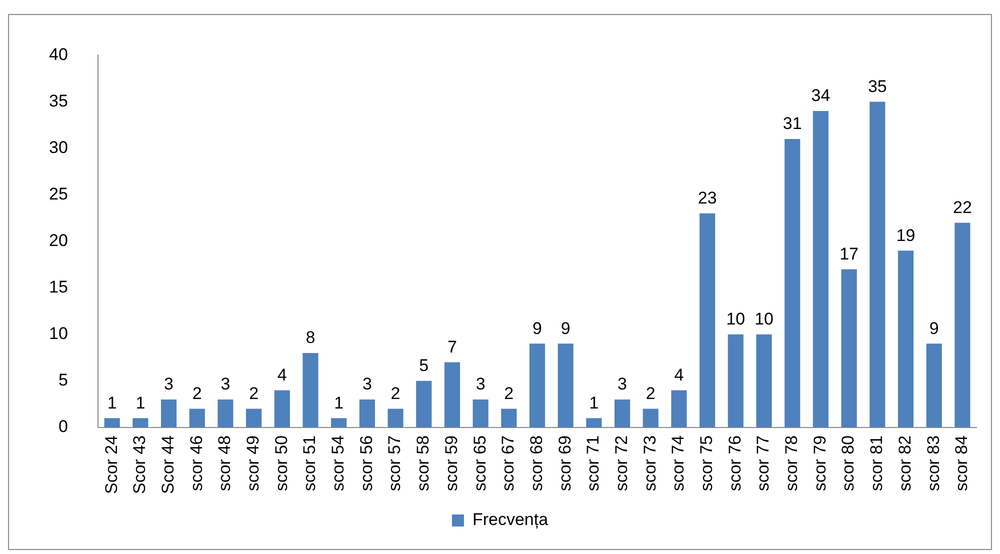  I want to click on y-tick-label: 25, so click(58, 194).